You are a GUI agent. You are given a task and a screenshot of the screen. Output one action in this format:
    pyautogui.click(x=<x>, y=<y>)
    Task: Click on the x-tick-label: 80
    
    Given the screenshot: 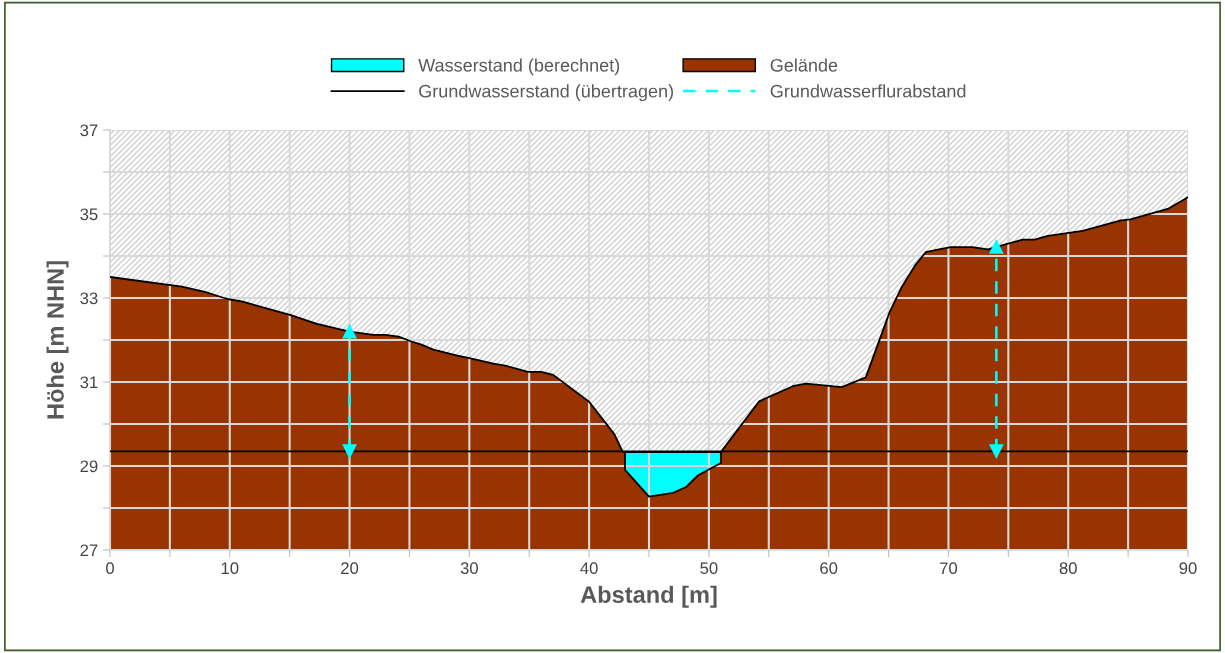 What is the action you would take?
    pyautogui.click(x=1068, y=568)
    